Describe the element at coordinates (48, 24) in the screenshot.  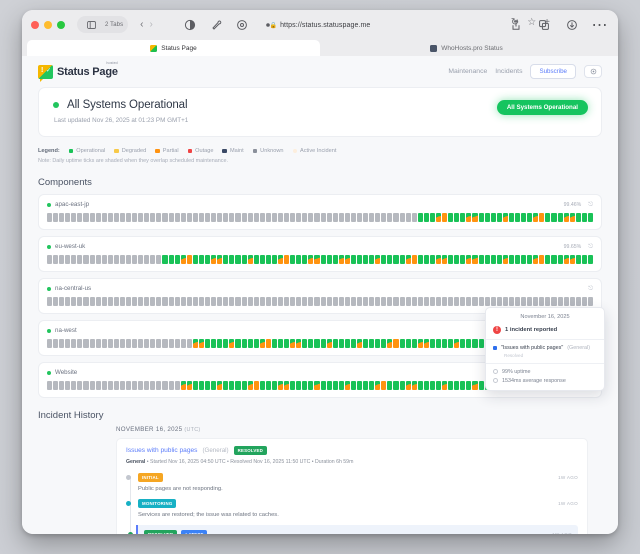
I see `window-controls` at that location.